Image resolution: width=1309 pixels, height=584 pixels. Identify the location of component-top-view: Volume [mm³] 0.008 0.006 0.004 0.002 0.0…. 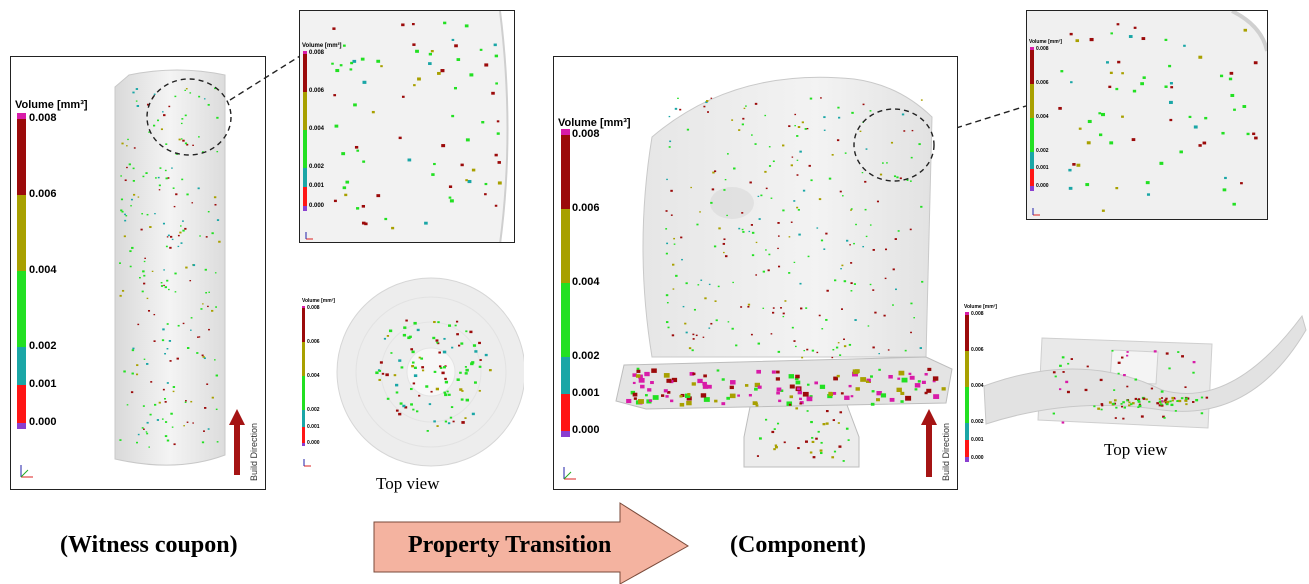
(1135, 385).